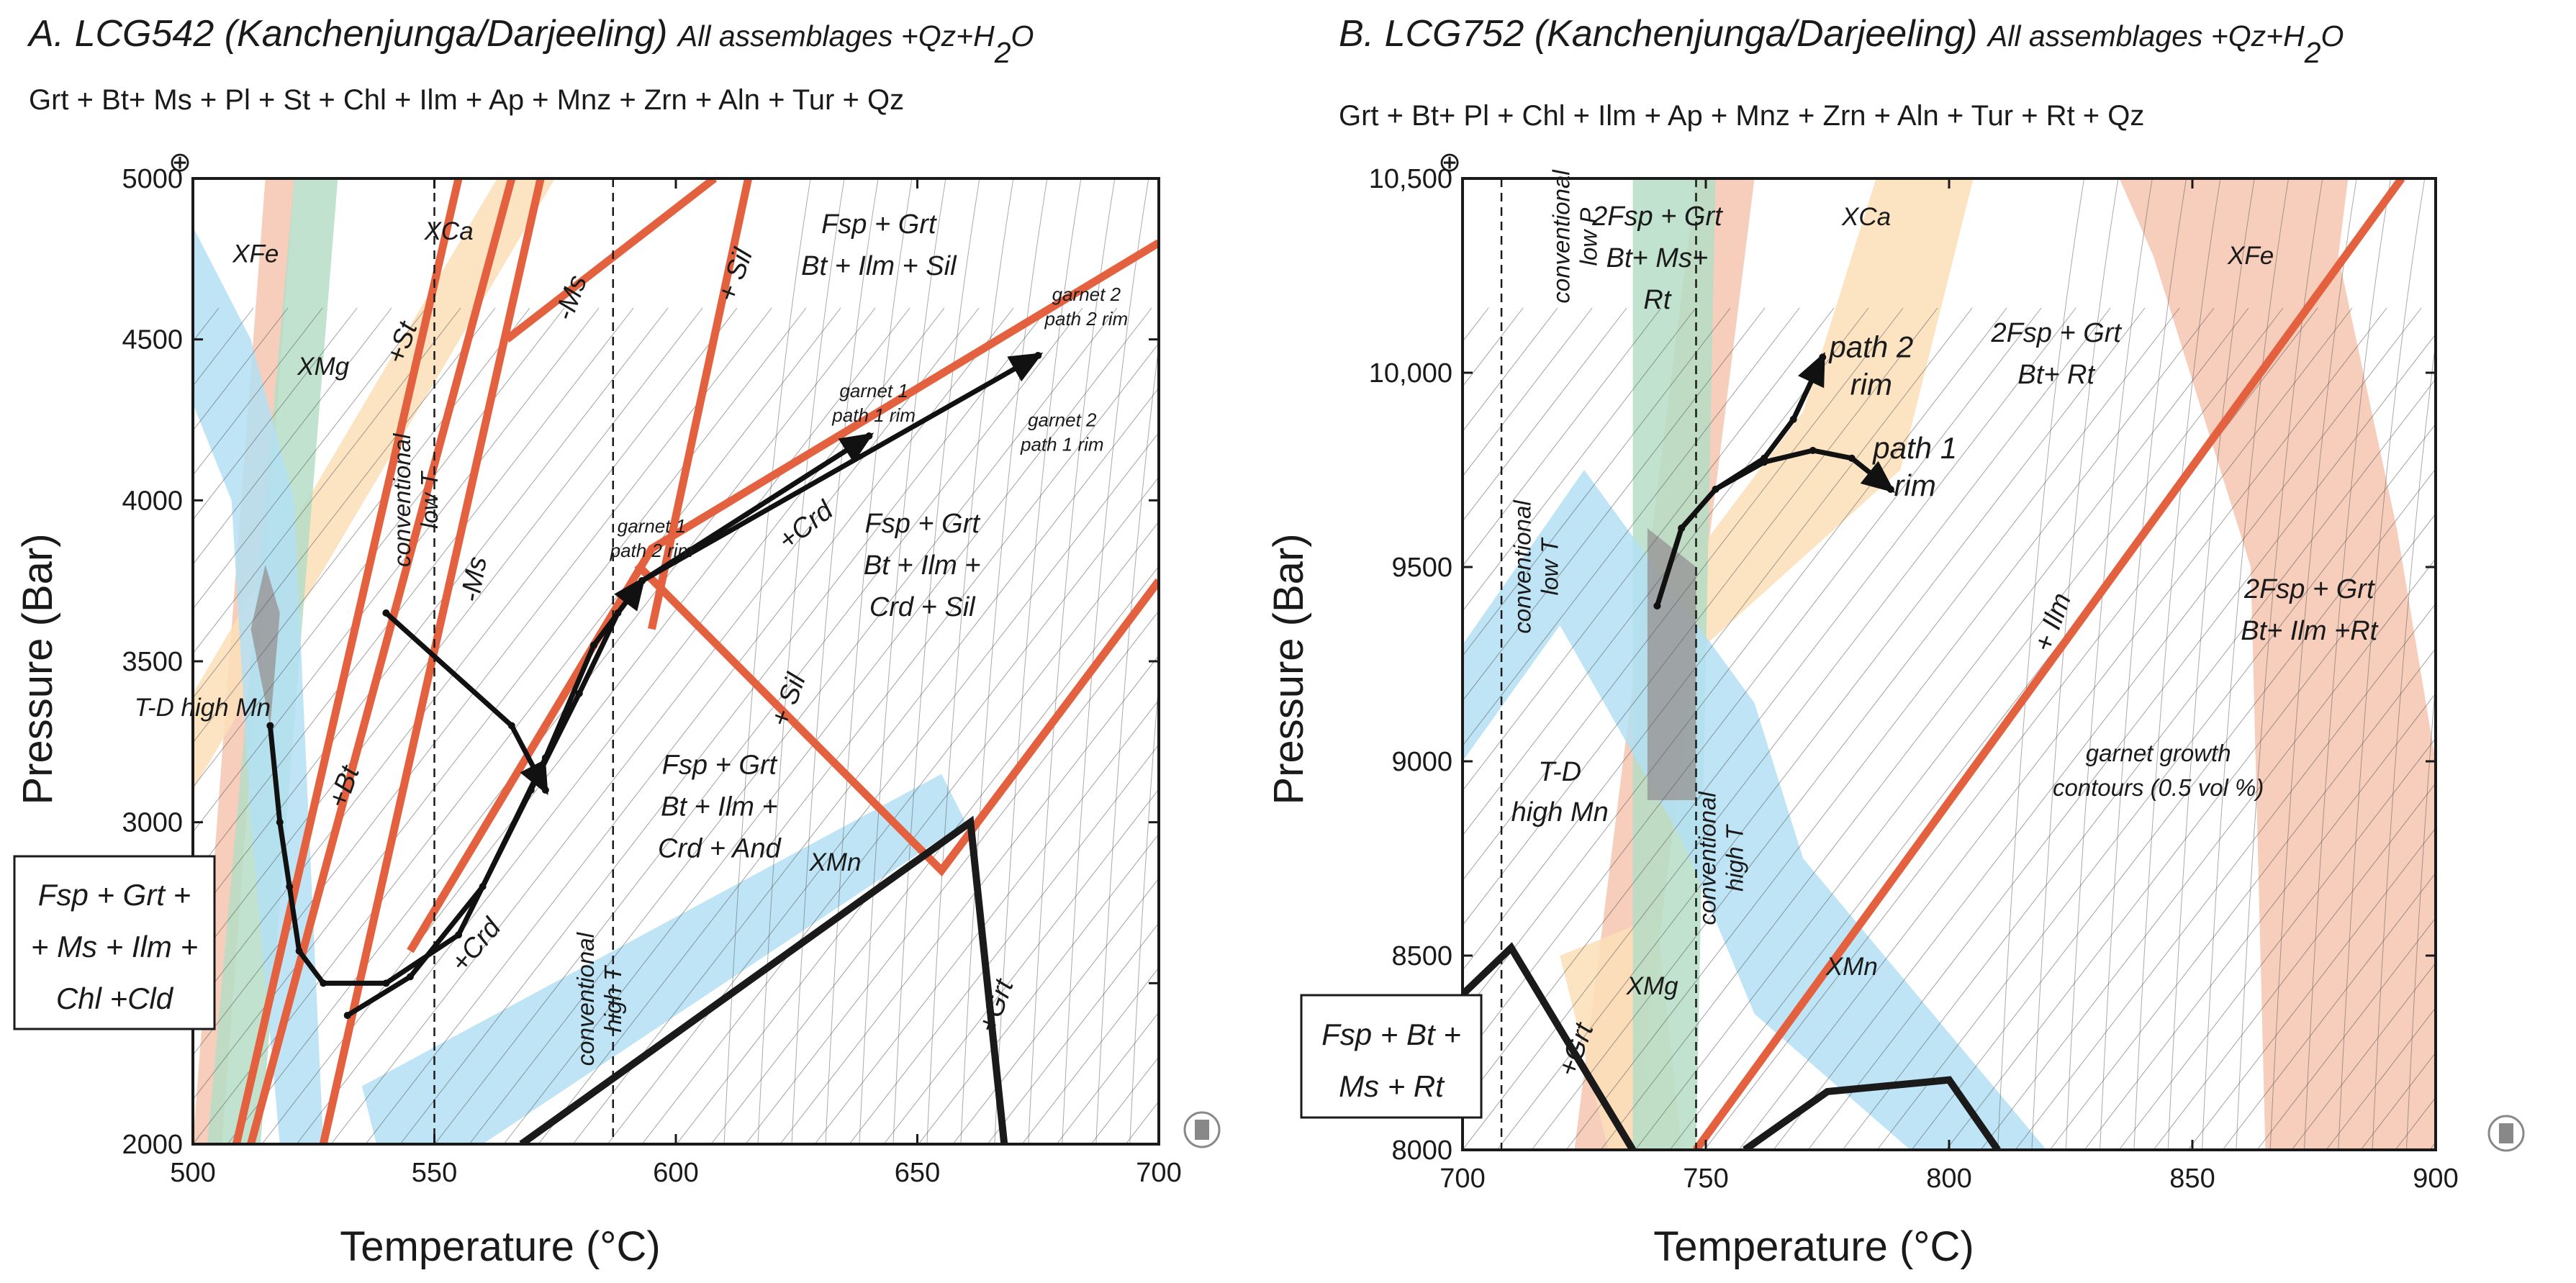 The height and width of the screenshot is (1283, 2576). Describe the element at coordinates (1392, 1086) in the screenshot. I see `panel-b-box-line2: Ms + Rt` at that location.